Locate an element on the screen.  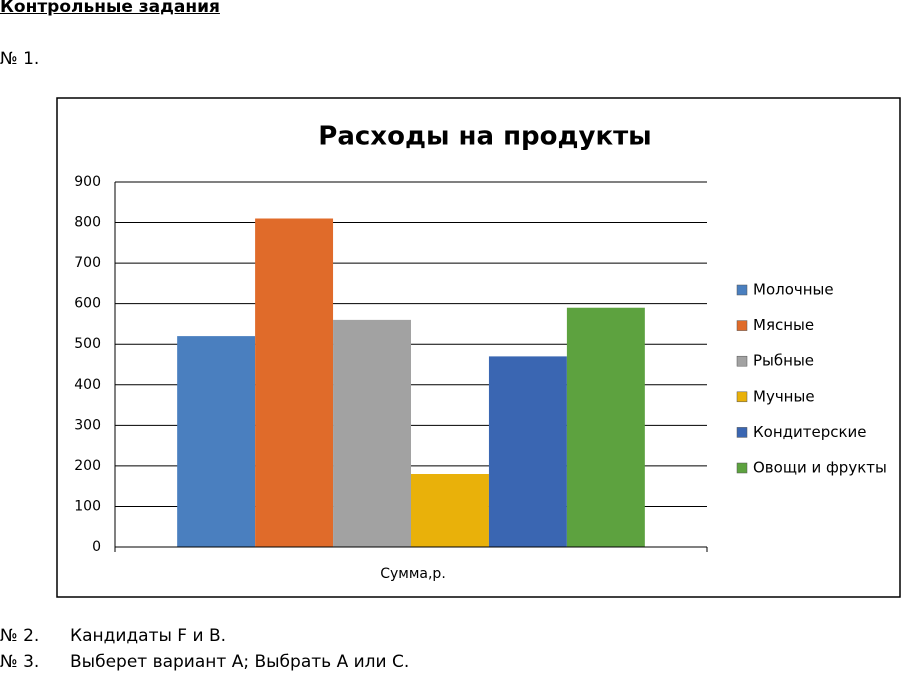
task-number: № 1. is located at coordinates (20, 59).